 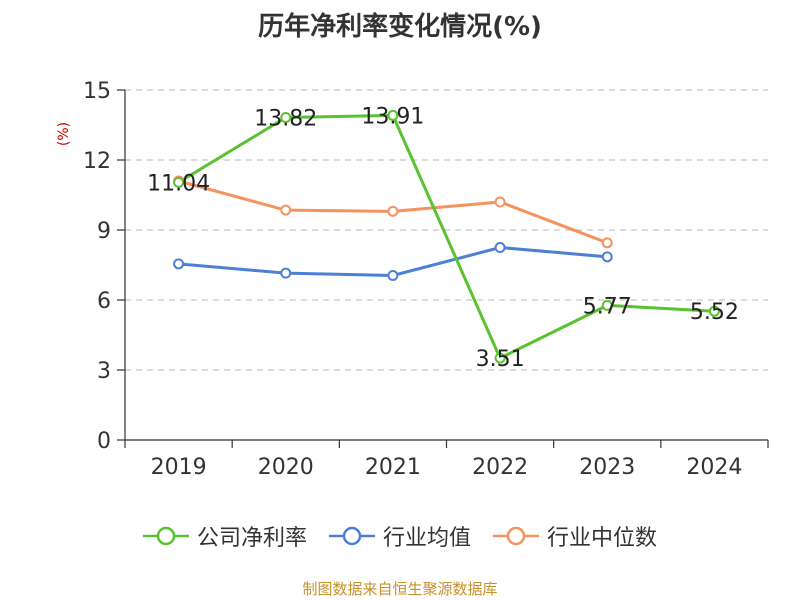 What do you see at coordinates (104, 441) in the screenshot?
I see `y-tick-label: 0` at bounding box center [104, 441].